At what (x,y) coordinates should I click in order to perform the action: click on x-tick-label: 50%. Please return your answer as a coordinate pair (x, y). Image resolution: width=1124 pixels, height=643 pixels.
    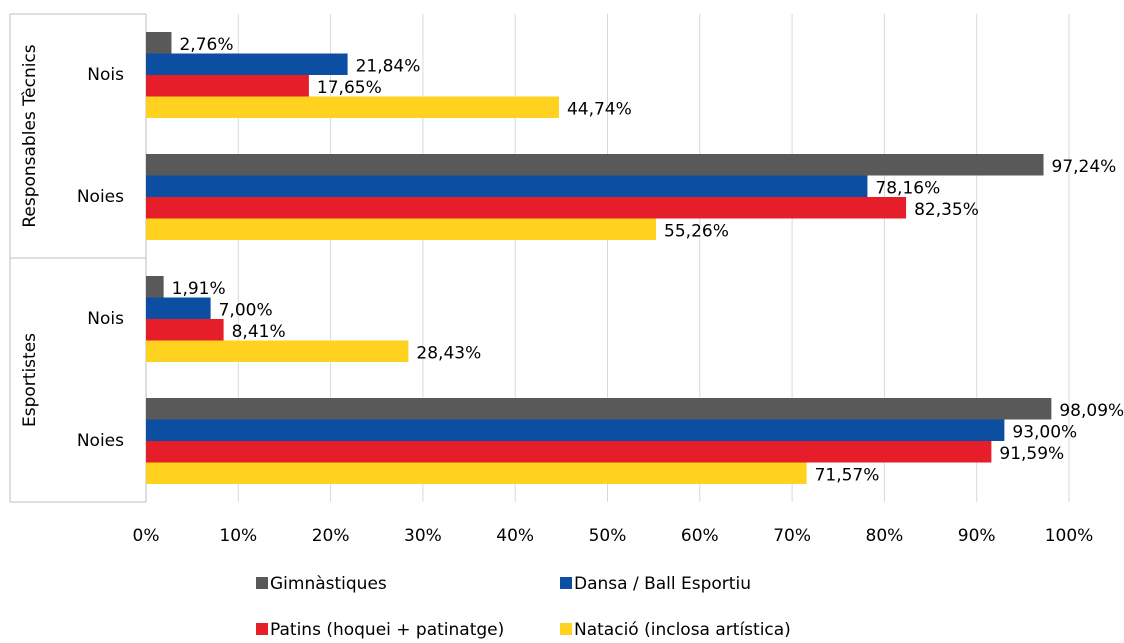
    Looking at the image, I should click on (608, 536).